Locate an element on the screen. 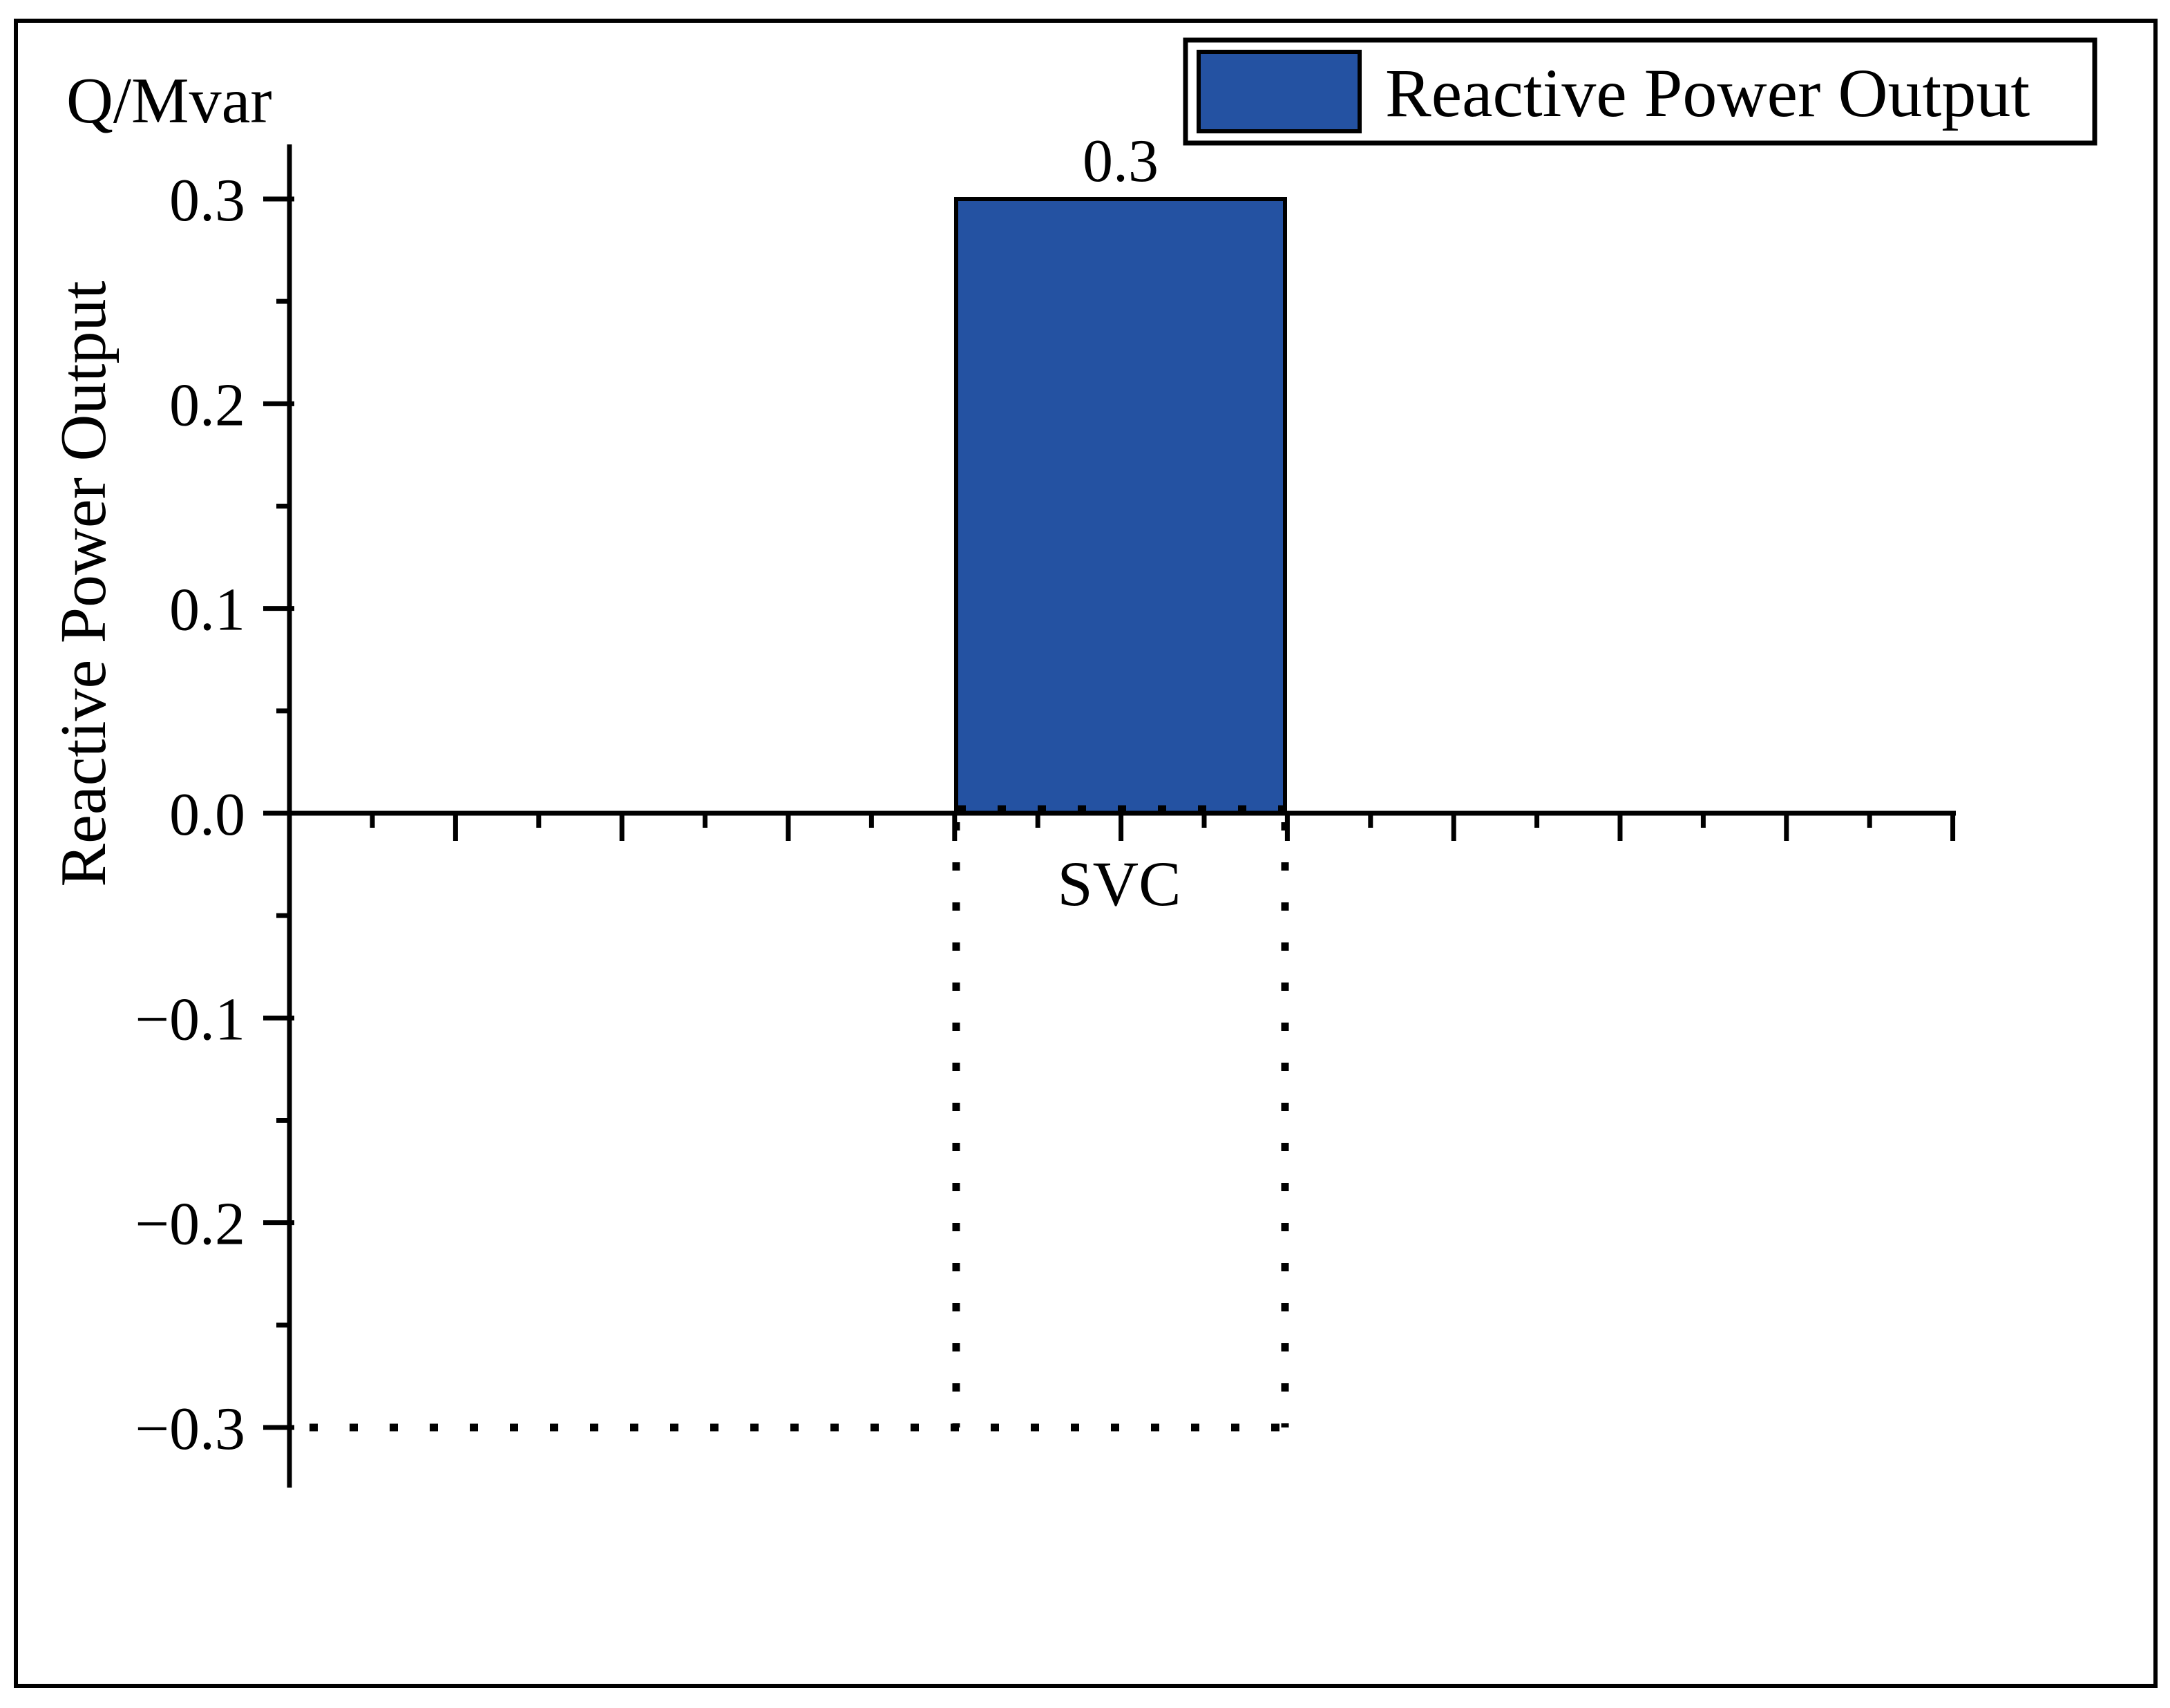 The image size is (2170, 1708). legend: Reactive Power Output is located at coordinates (1640, 91).